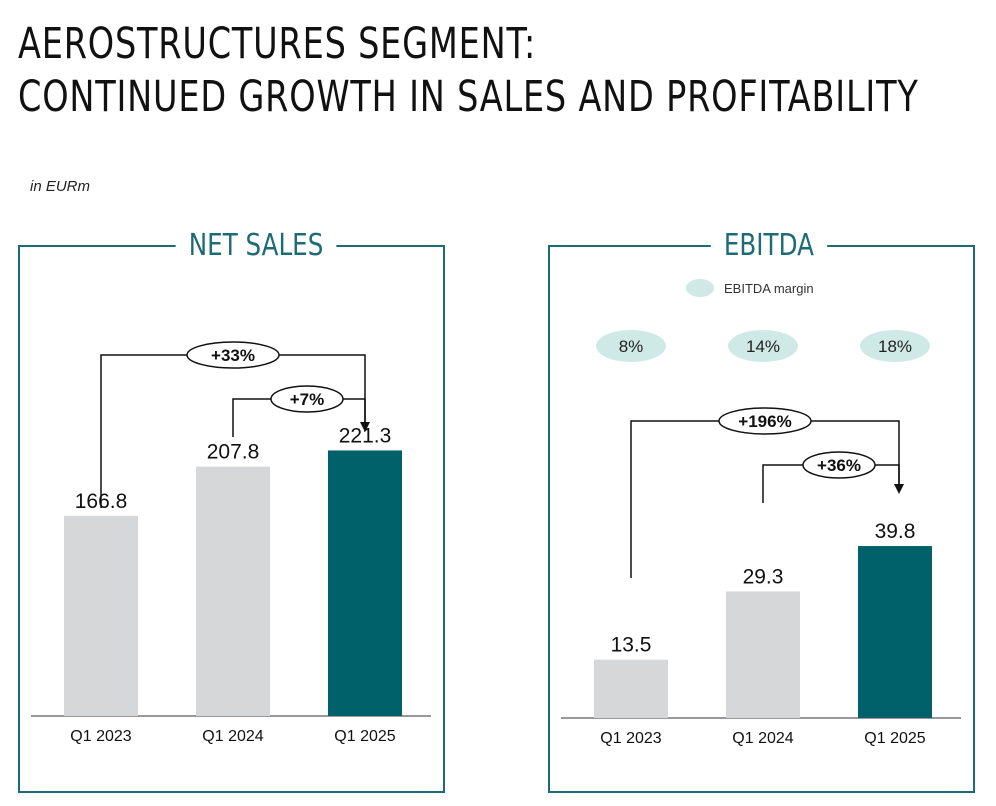 The height and width of the screenshot is (806, 996). What do you see at coordinates (364, 736) in the screenshot?
I see `net-sales-tick-label-2: Q1 2025` at bounding box center [364, 736].